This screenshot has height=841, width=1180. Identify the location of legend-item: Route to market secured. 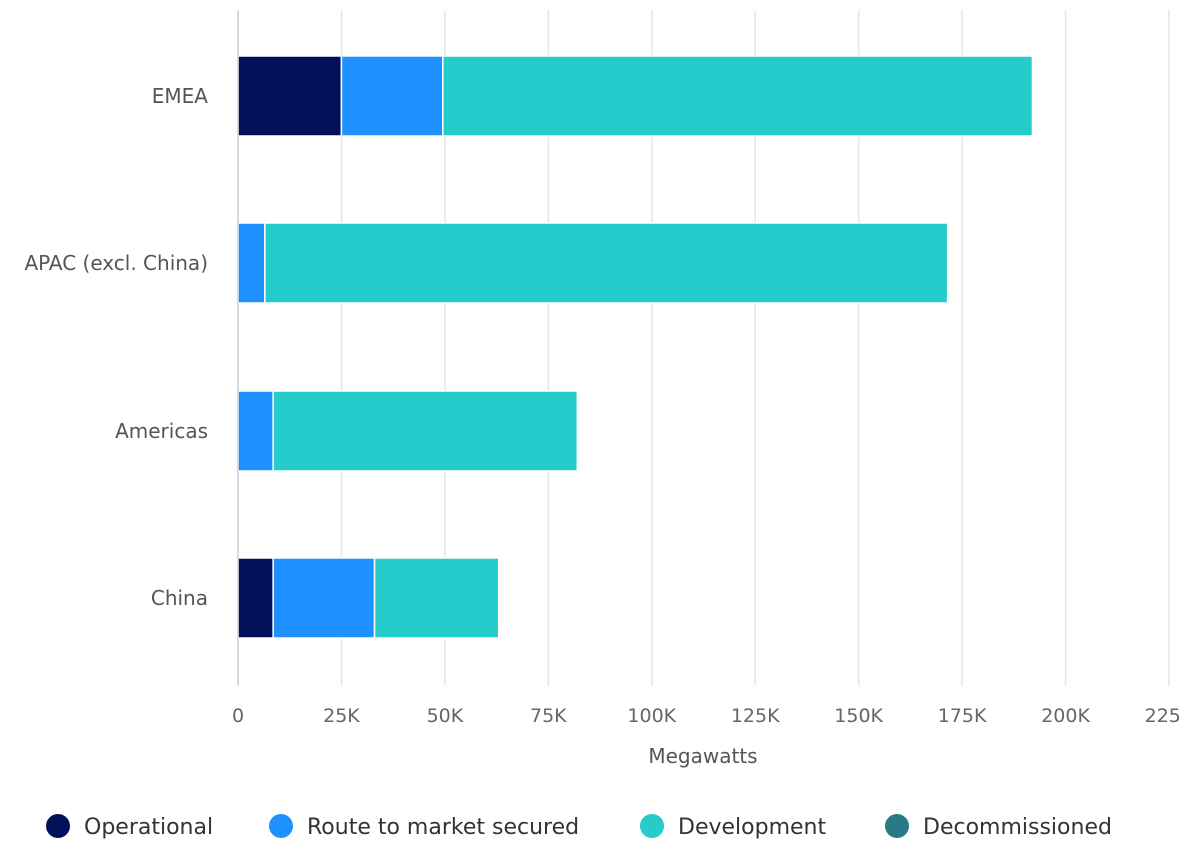
(424, 827).